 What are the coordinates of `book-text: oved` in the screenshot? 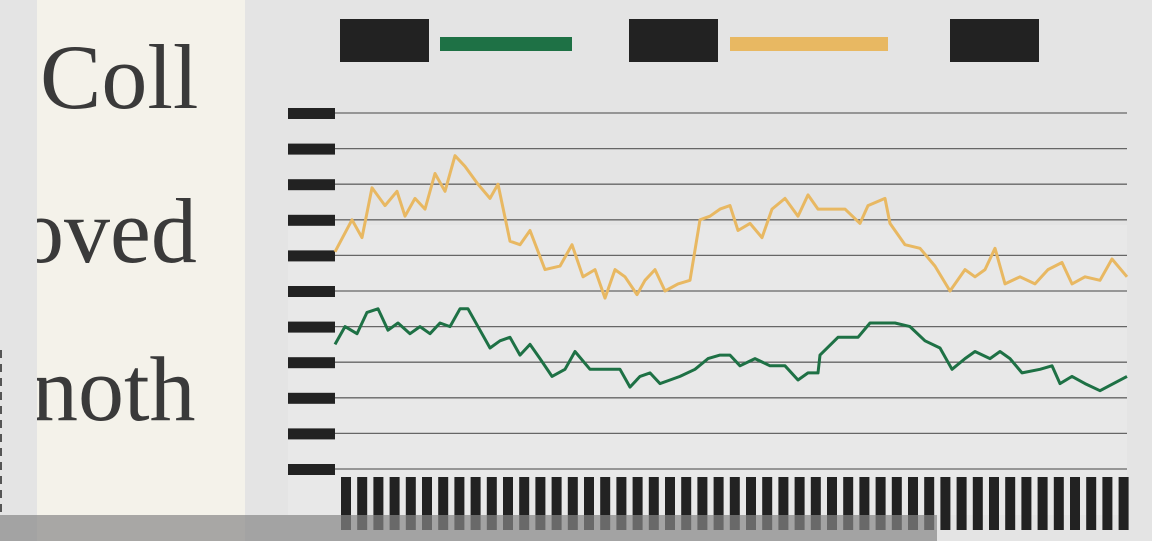 It's located at (107, 231).